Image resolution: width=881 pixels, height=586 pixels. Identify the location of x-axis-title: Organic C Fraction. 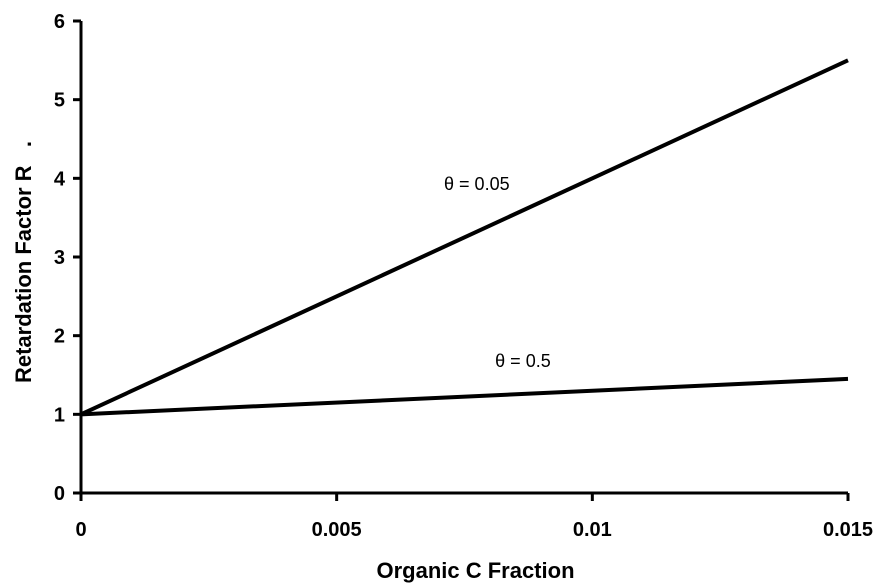
(475, 570).